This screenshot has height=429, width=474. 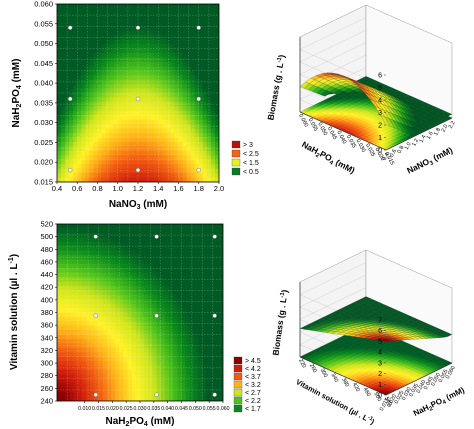 What do you see at coordinates (46, 287) in the screenshot?
I see `y-tick-label: 420` at bounding box center [46, 287].